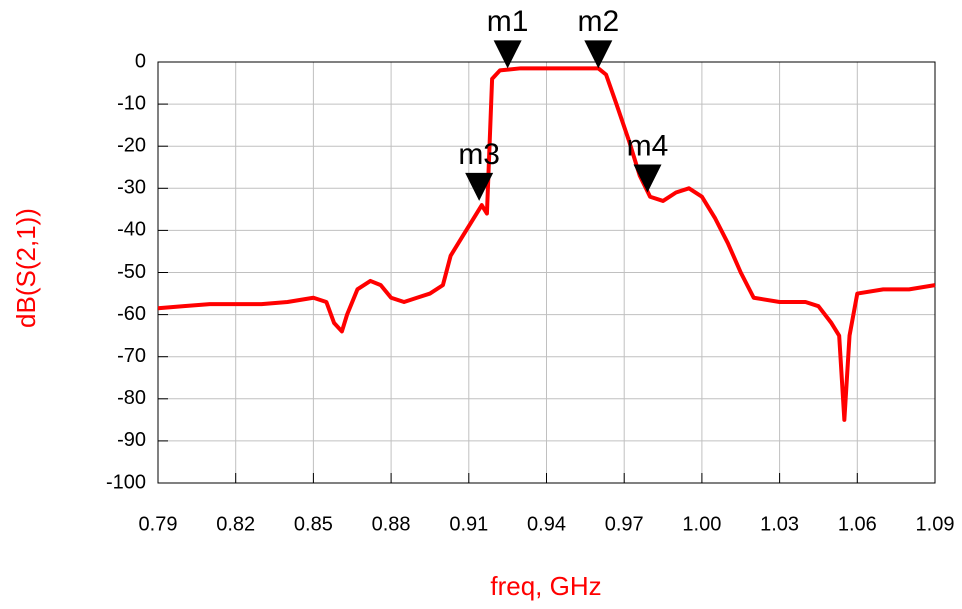 The image size is (962, 609). Describe the element at coordinates (857, 524) in the screenshot. I see `x-tick-label: 1.06` at that location.